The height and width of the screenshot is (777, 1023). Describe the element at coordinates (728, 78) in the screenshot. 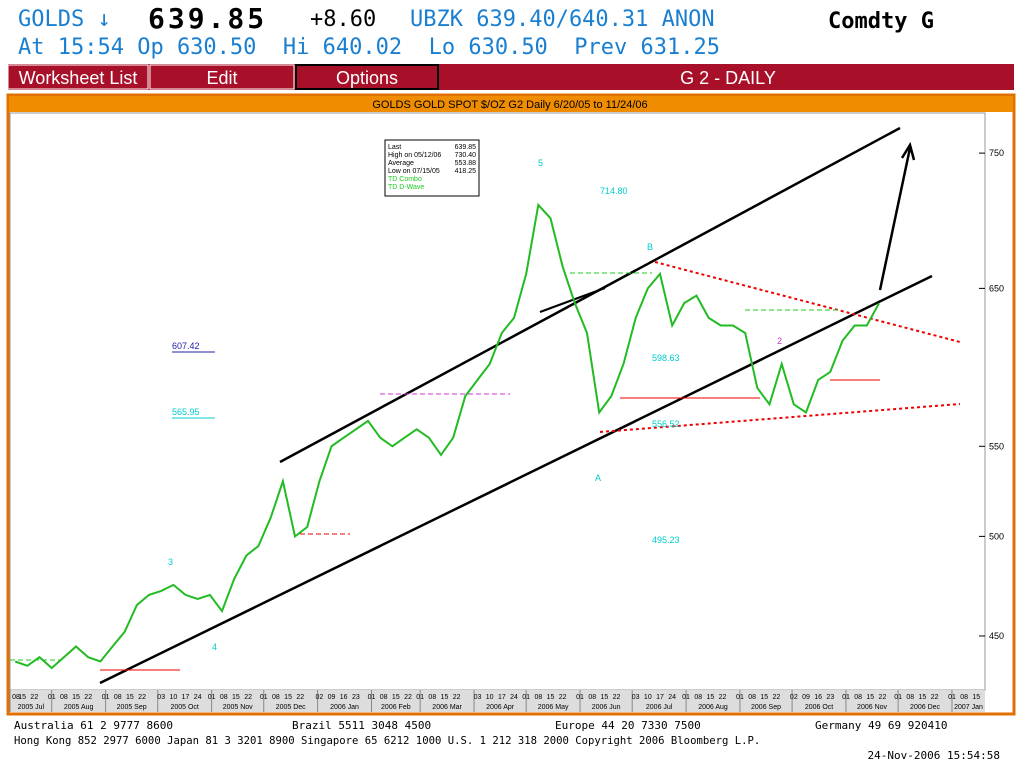

I see `panel-title: G 2 - DAILY` at that location.